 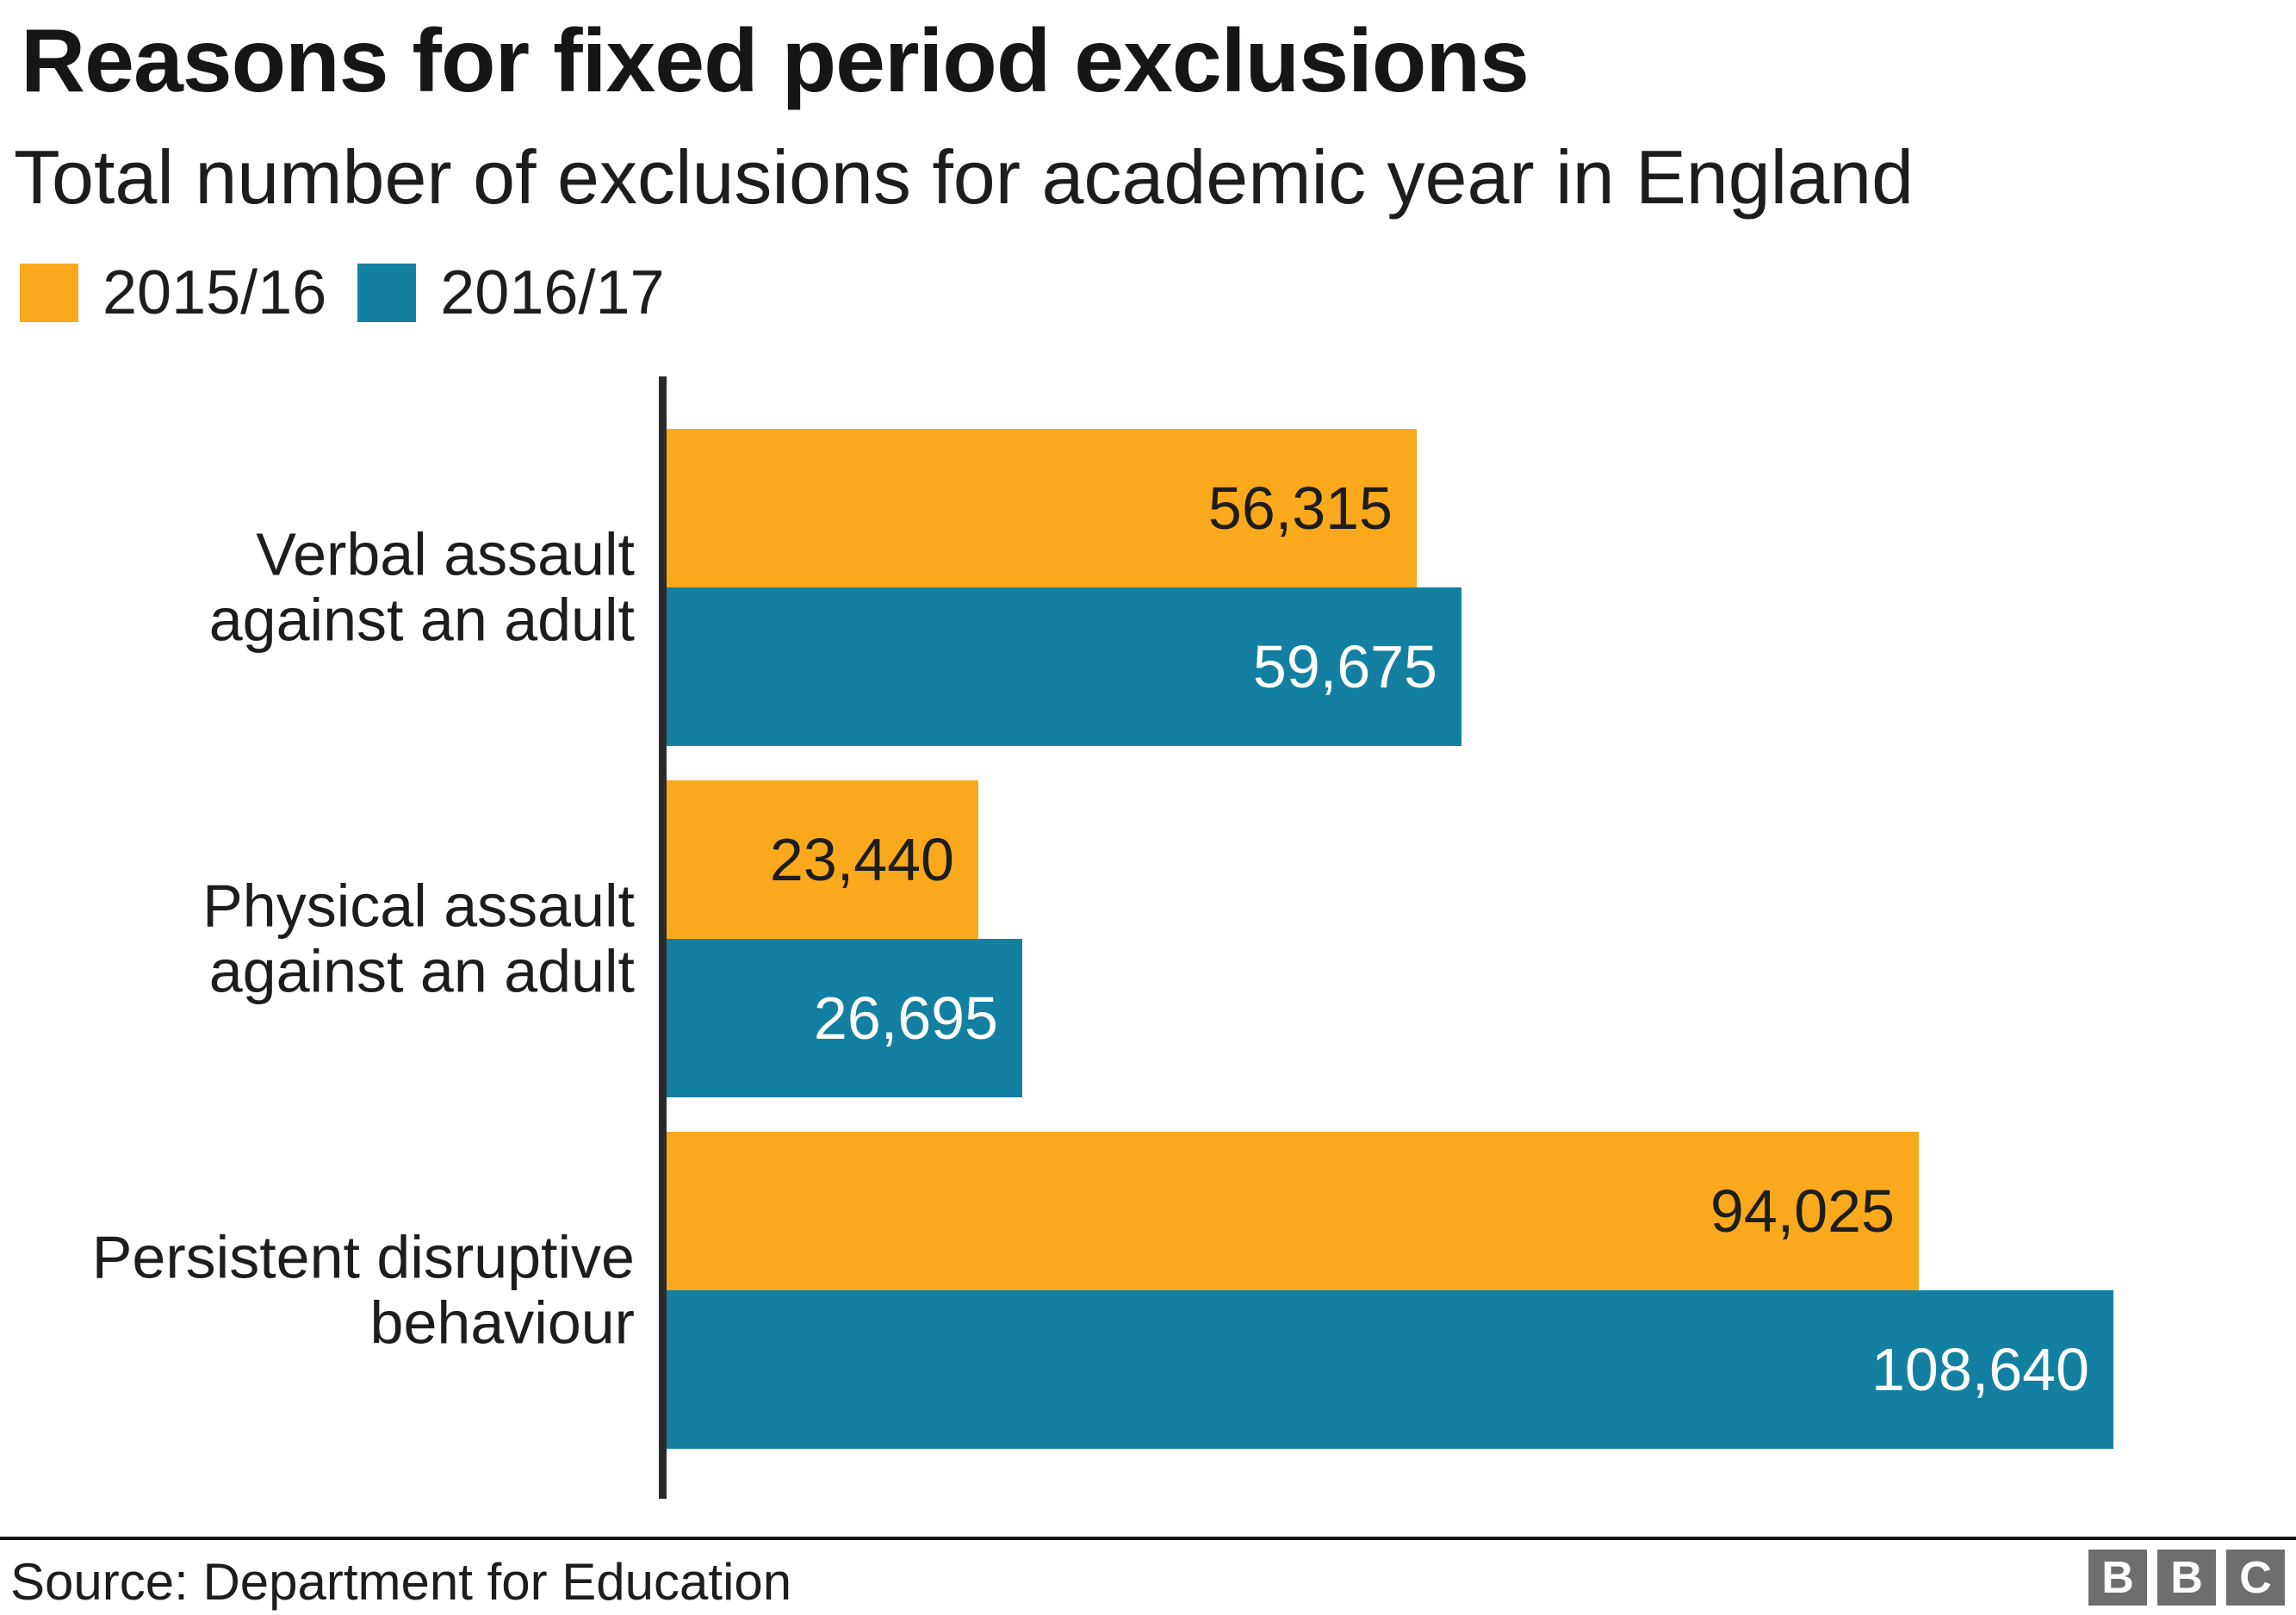 What do you see at coordinates (905, 1018) in the screenshot?
I see `value-label: 26,695` at bounding box center [905, 1018].